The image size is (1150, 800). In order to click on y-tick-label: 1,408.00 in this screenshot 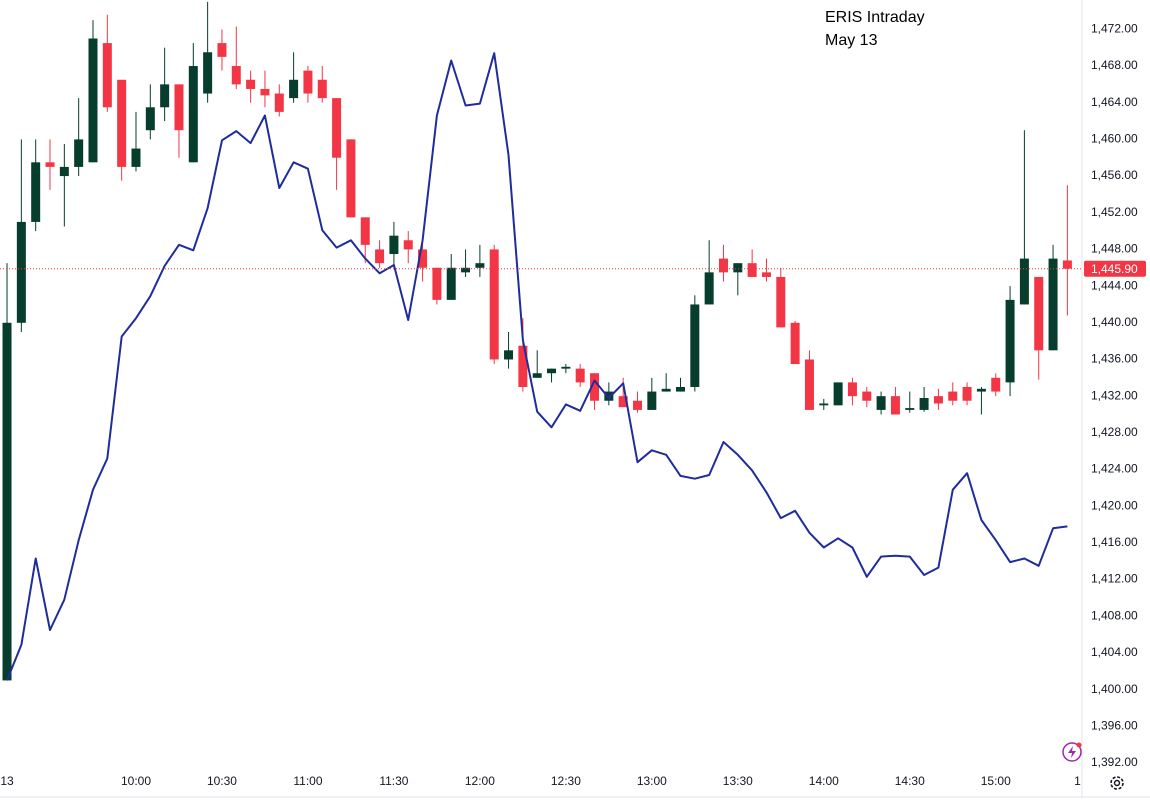, I will do `click(1114, 615)`.